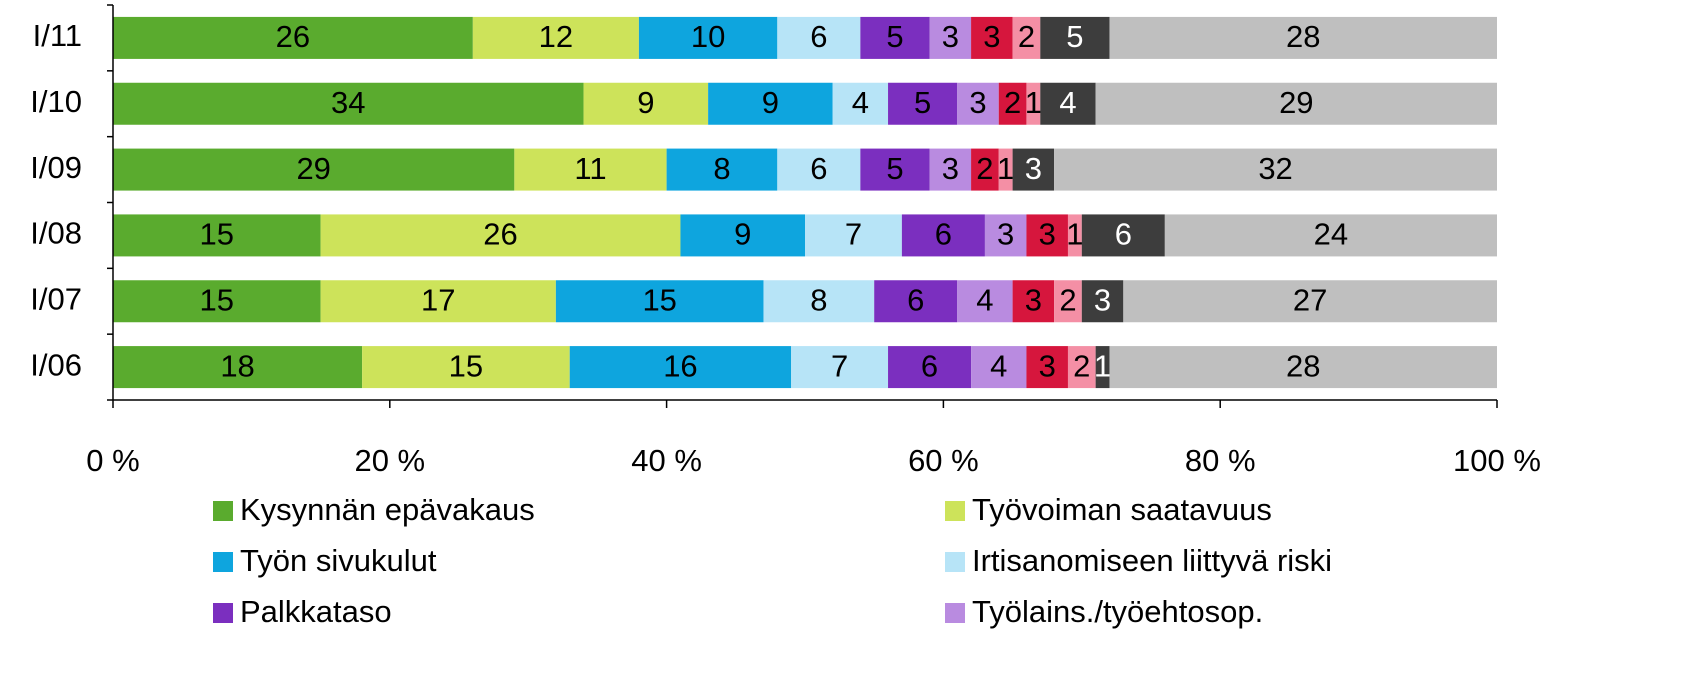 The image size is (1701, 684). What do you see at coordinates (1117, 611) in the screenshot?
I see `legend-label: Työlains./työehtosop.` at bounding box center [1117, 611].